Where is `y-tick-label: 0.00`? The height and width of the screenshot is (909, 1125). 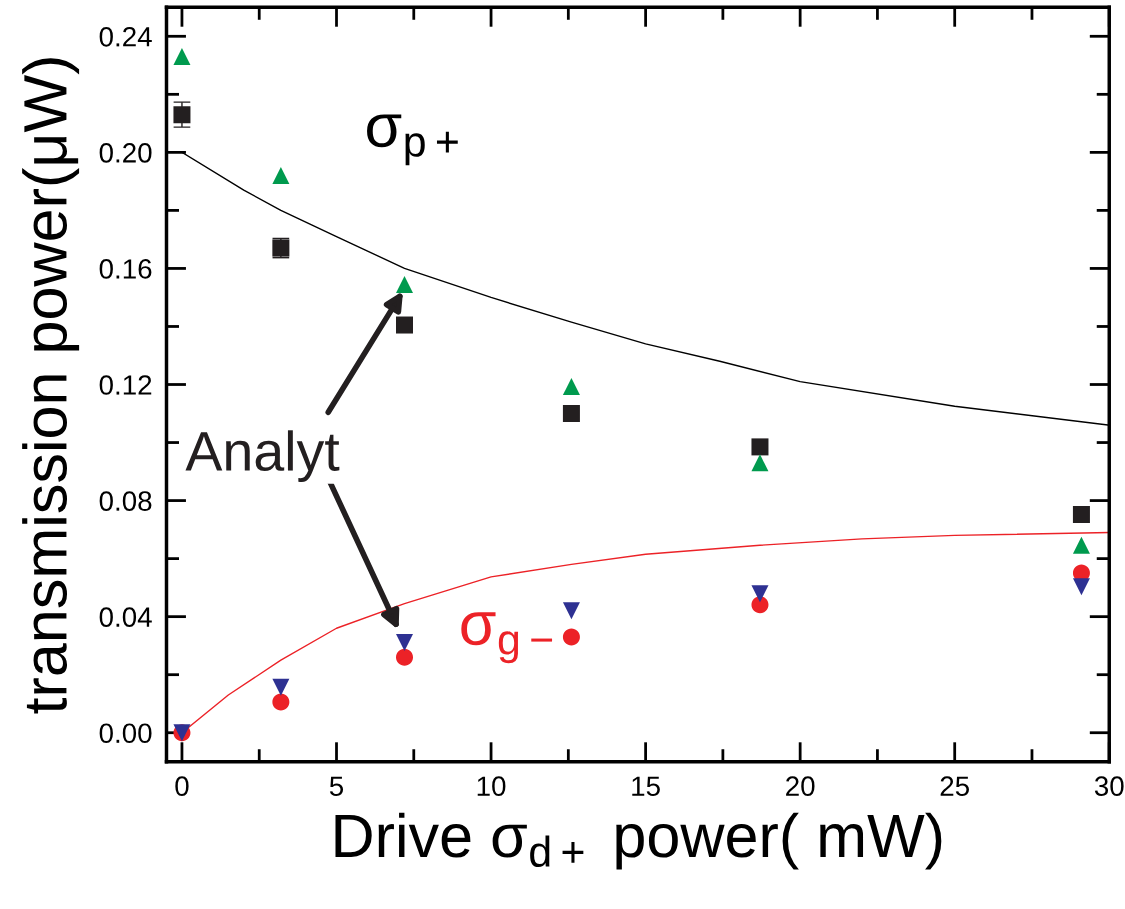 y-tick-label: 0.00 is located at coordinates (125, 733).